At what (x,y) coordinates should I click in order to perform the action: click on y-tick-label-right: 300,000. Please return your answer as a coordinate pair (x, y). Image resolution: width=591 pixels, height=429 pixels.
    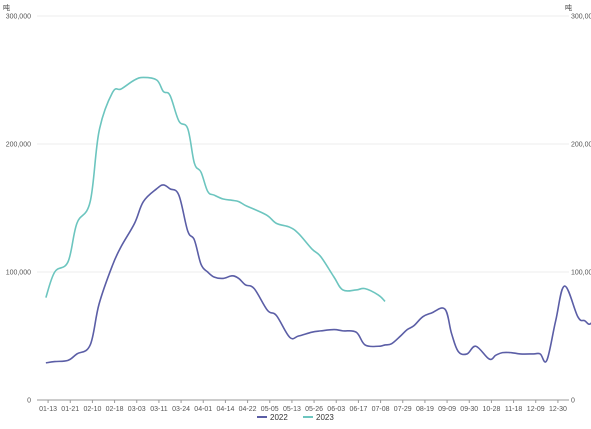
    Looking at the image, I should click on (581, 17).